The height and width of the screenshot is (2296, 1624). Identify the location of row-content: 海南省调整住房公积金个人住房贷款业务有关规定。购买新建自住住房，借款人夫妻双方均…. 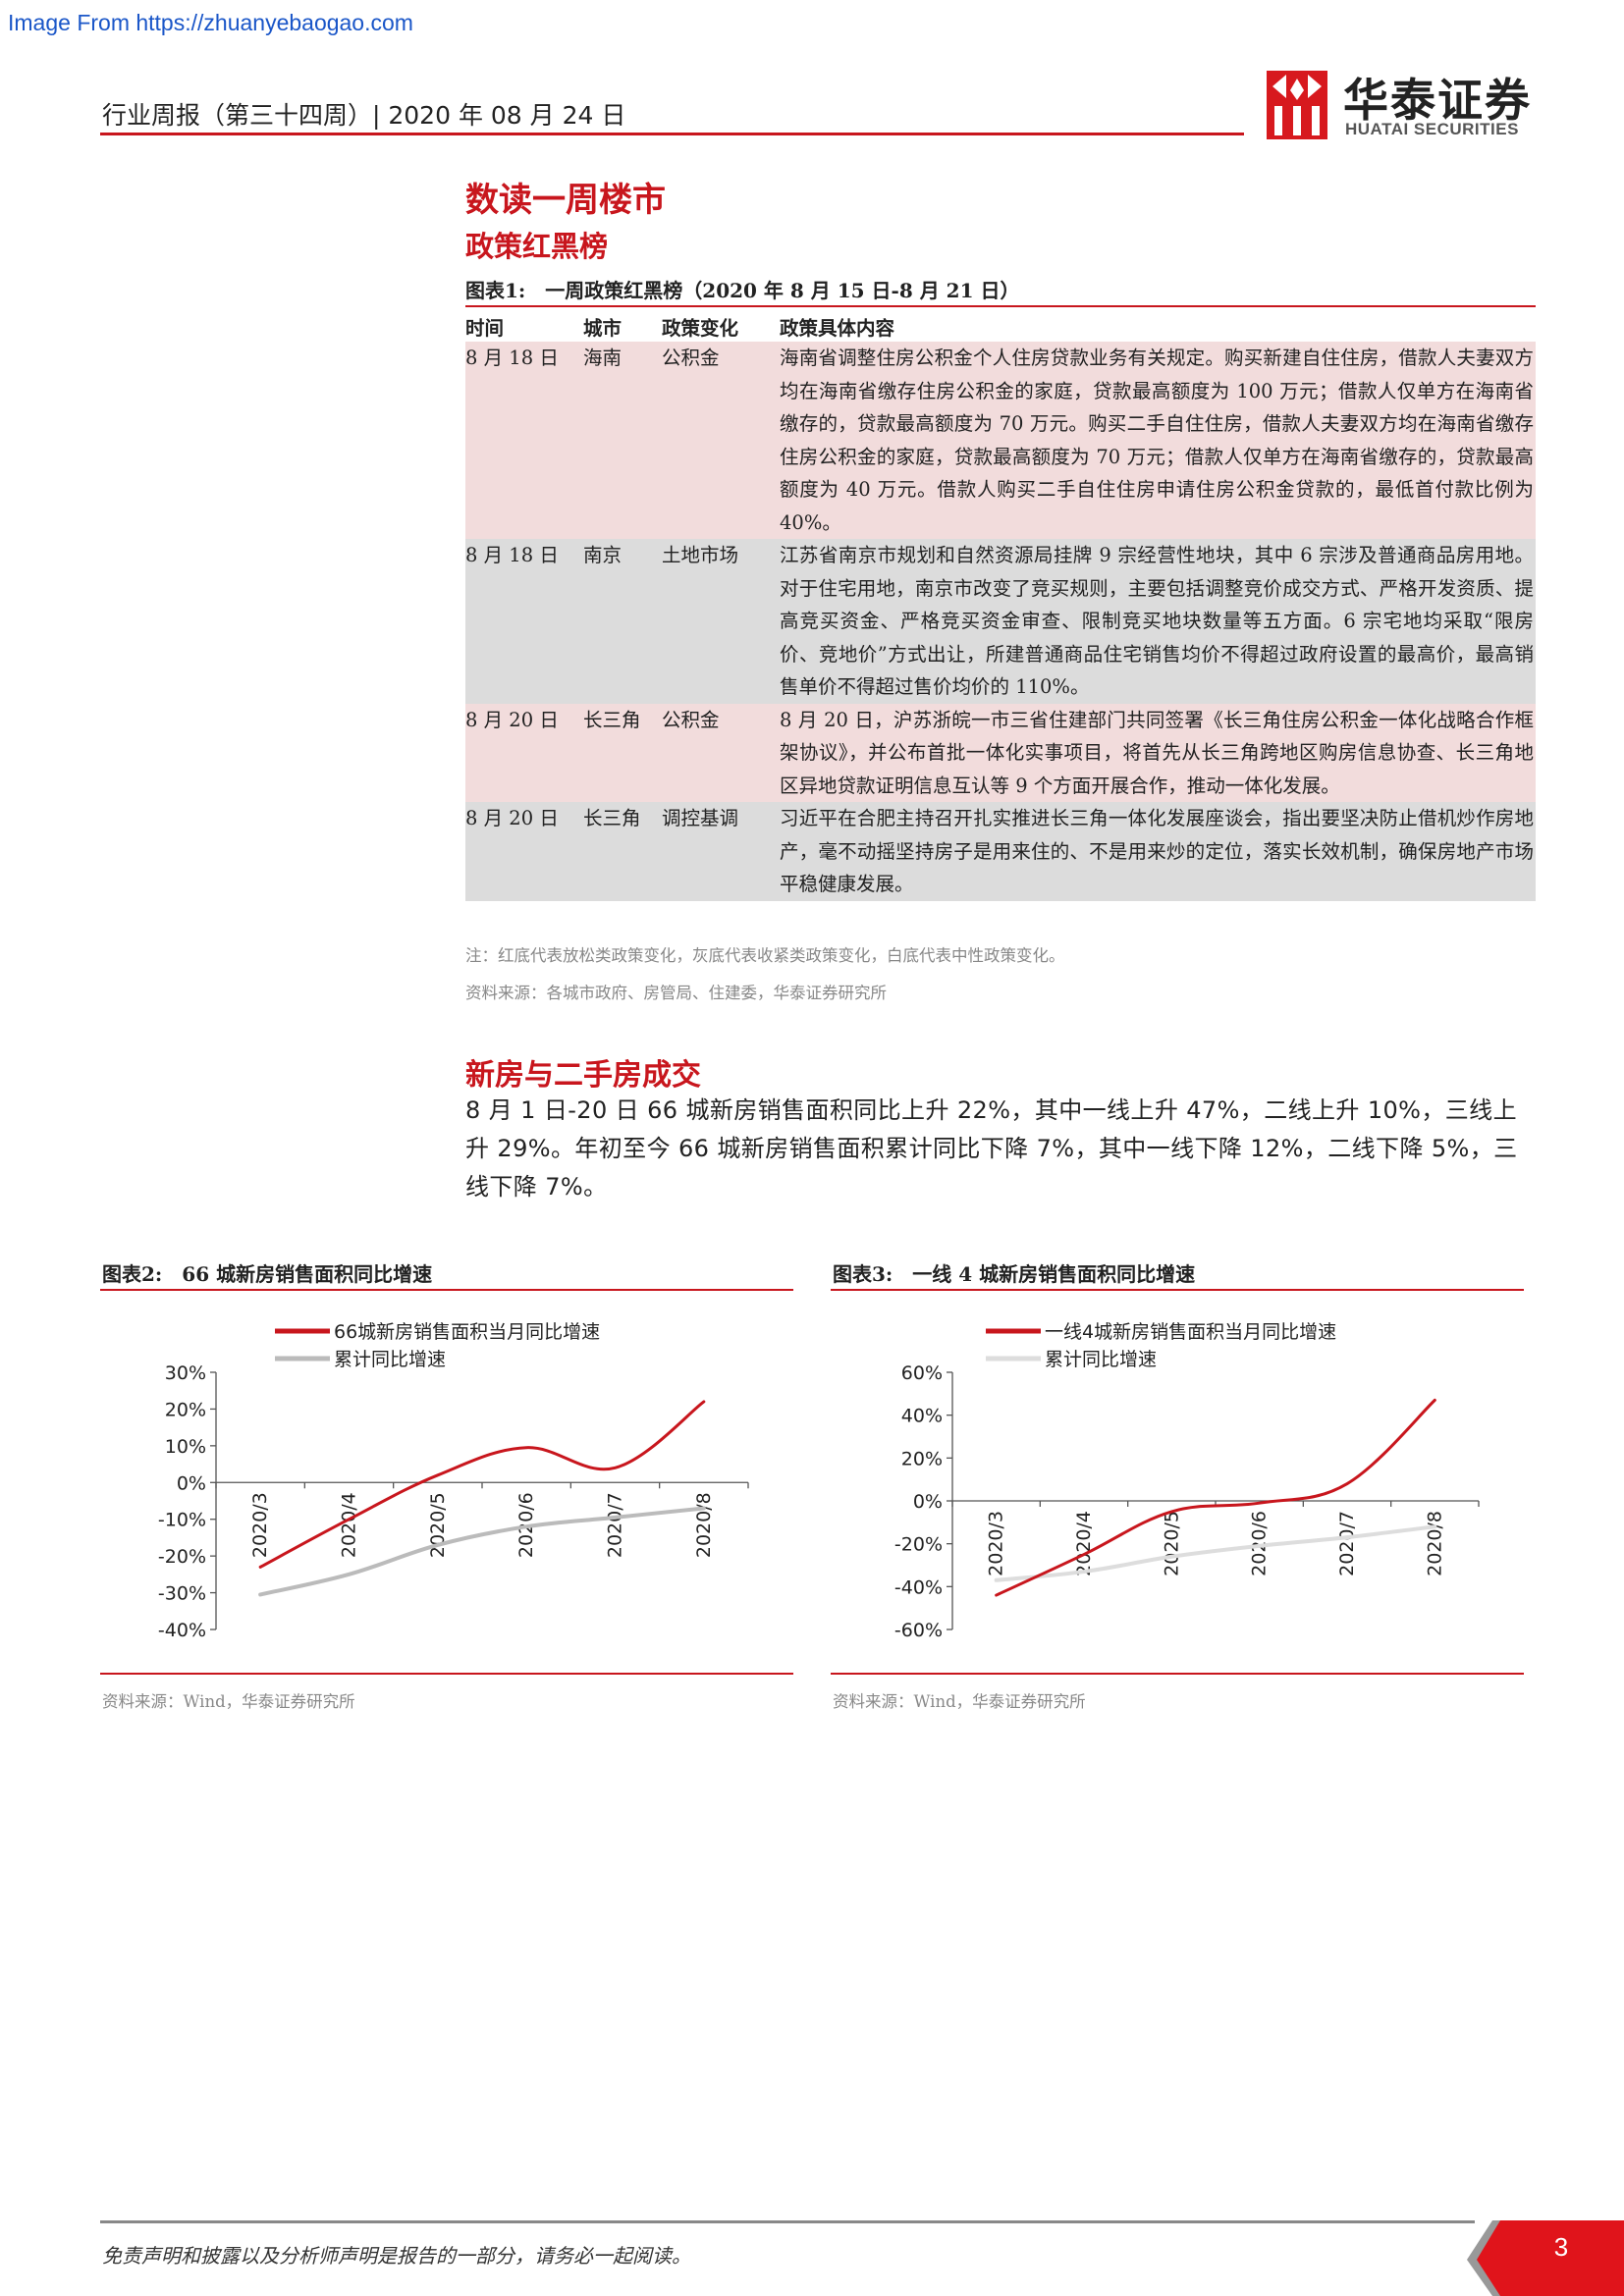
(1158, 440).